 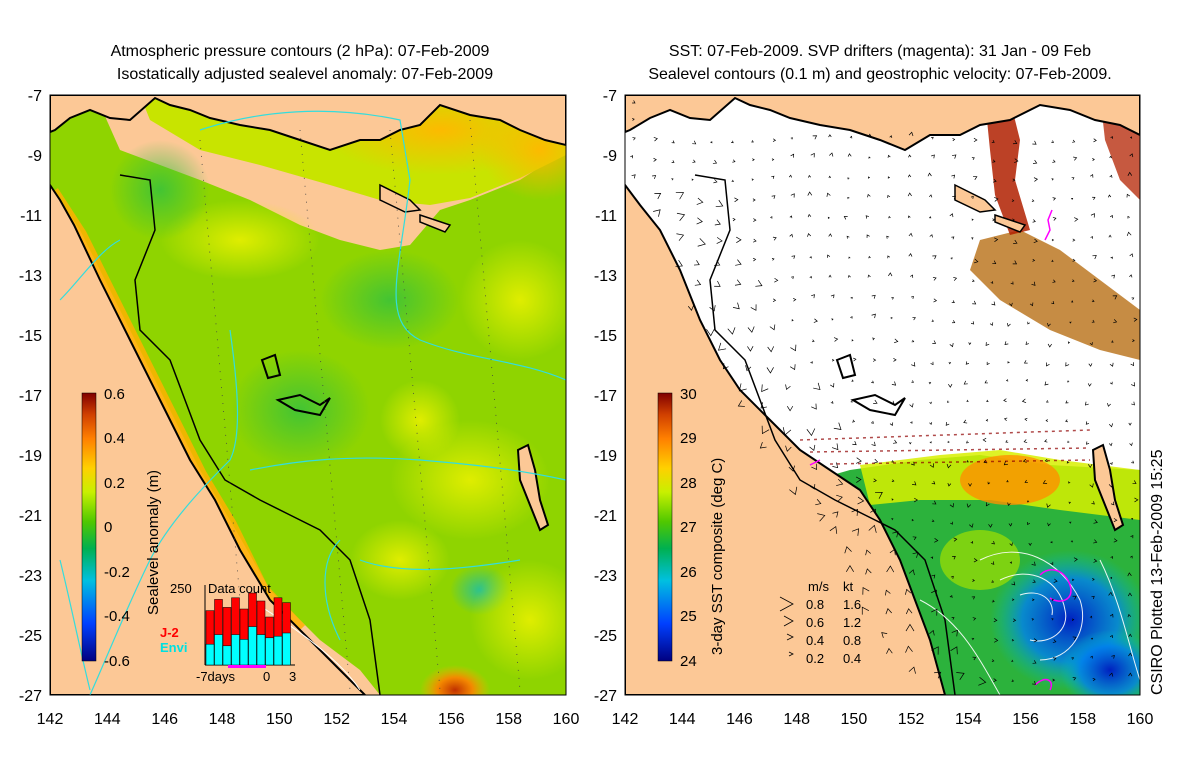 I want to click on right-colorbar-ticks: 30 29 28 27 26 25 24, so click(x=688, y=528).